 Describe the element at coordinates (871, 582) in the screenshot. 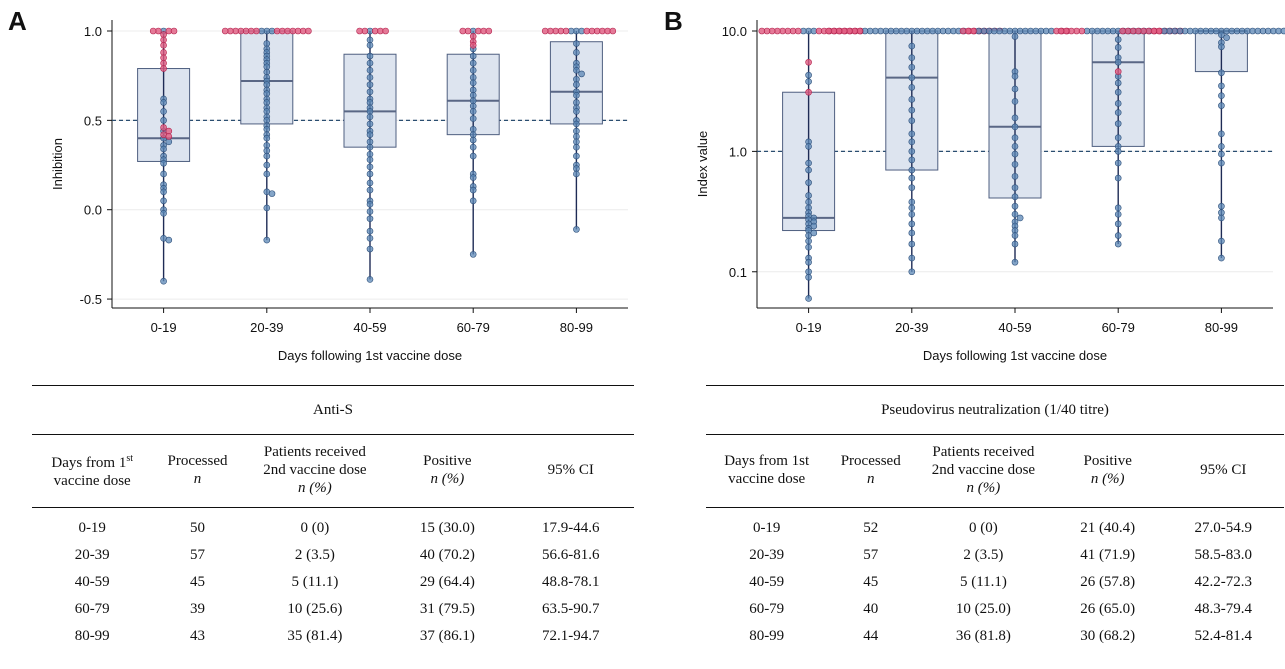

I see `cell-processed: 45` at that location.